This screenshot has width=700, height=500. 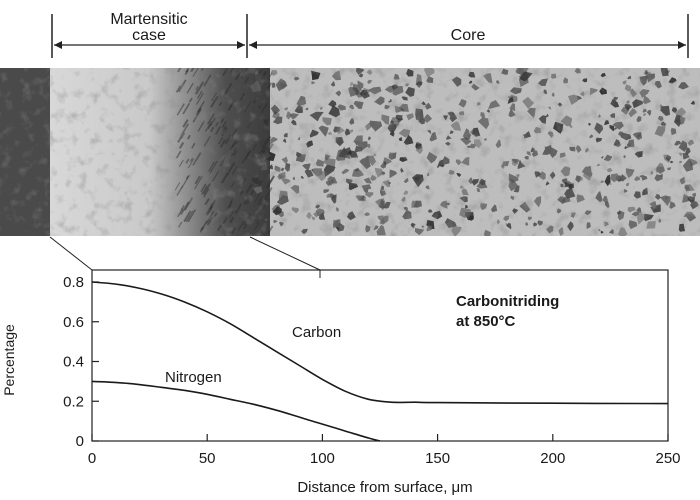 What do you see at coordinates (507, 301) in the screenshot?
I see `chart-title-line1: Carbonitriding` at bounding box center [507, 301].